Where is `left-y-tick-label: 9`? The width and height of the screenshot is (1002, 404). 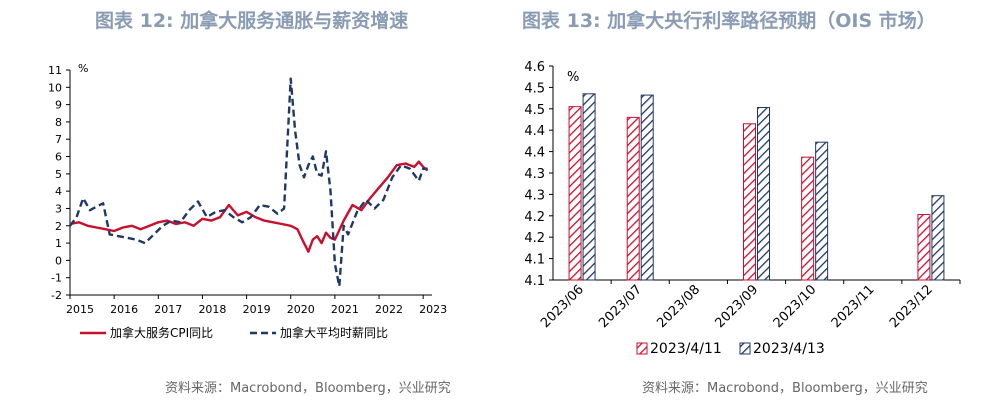
left-y-tick-label: 9 is located at coordinates (58, 105).